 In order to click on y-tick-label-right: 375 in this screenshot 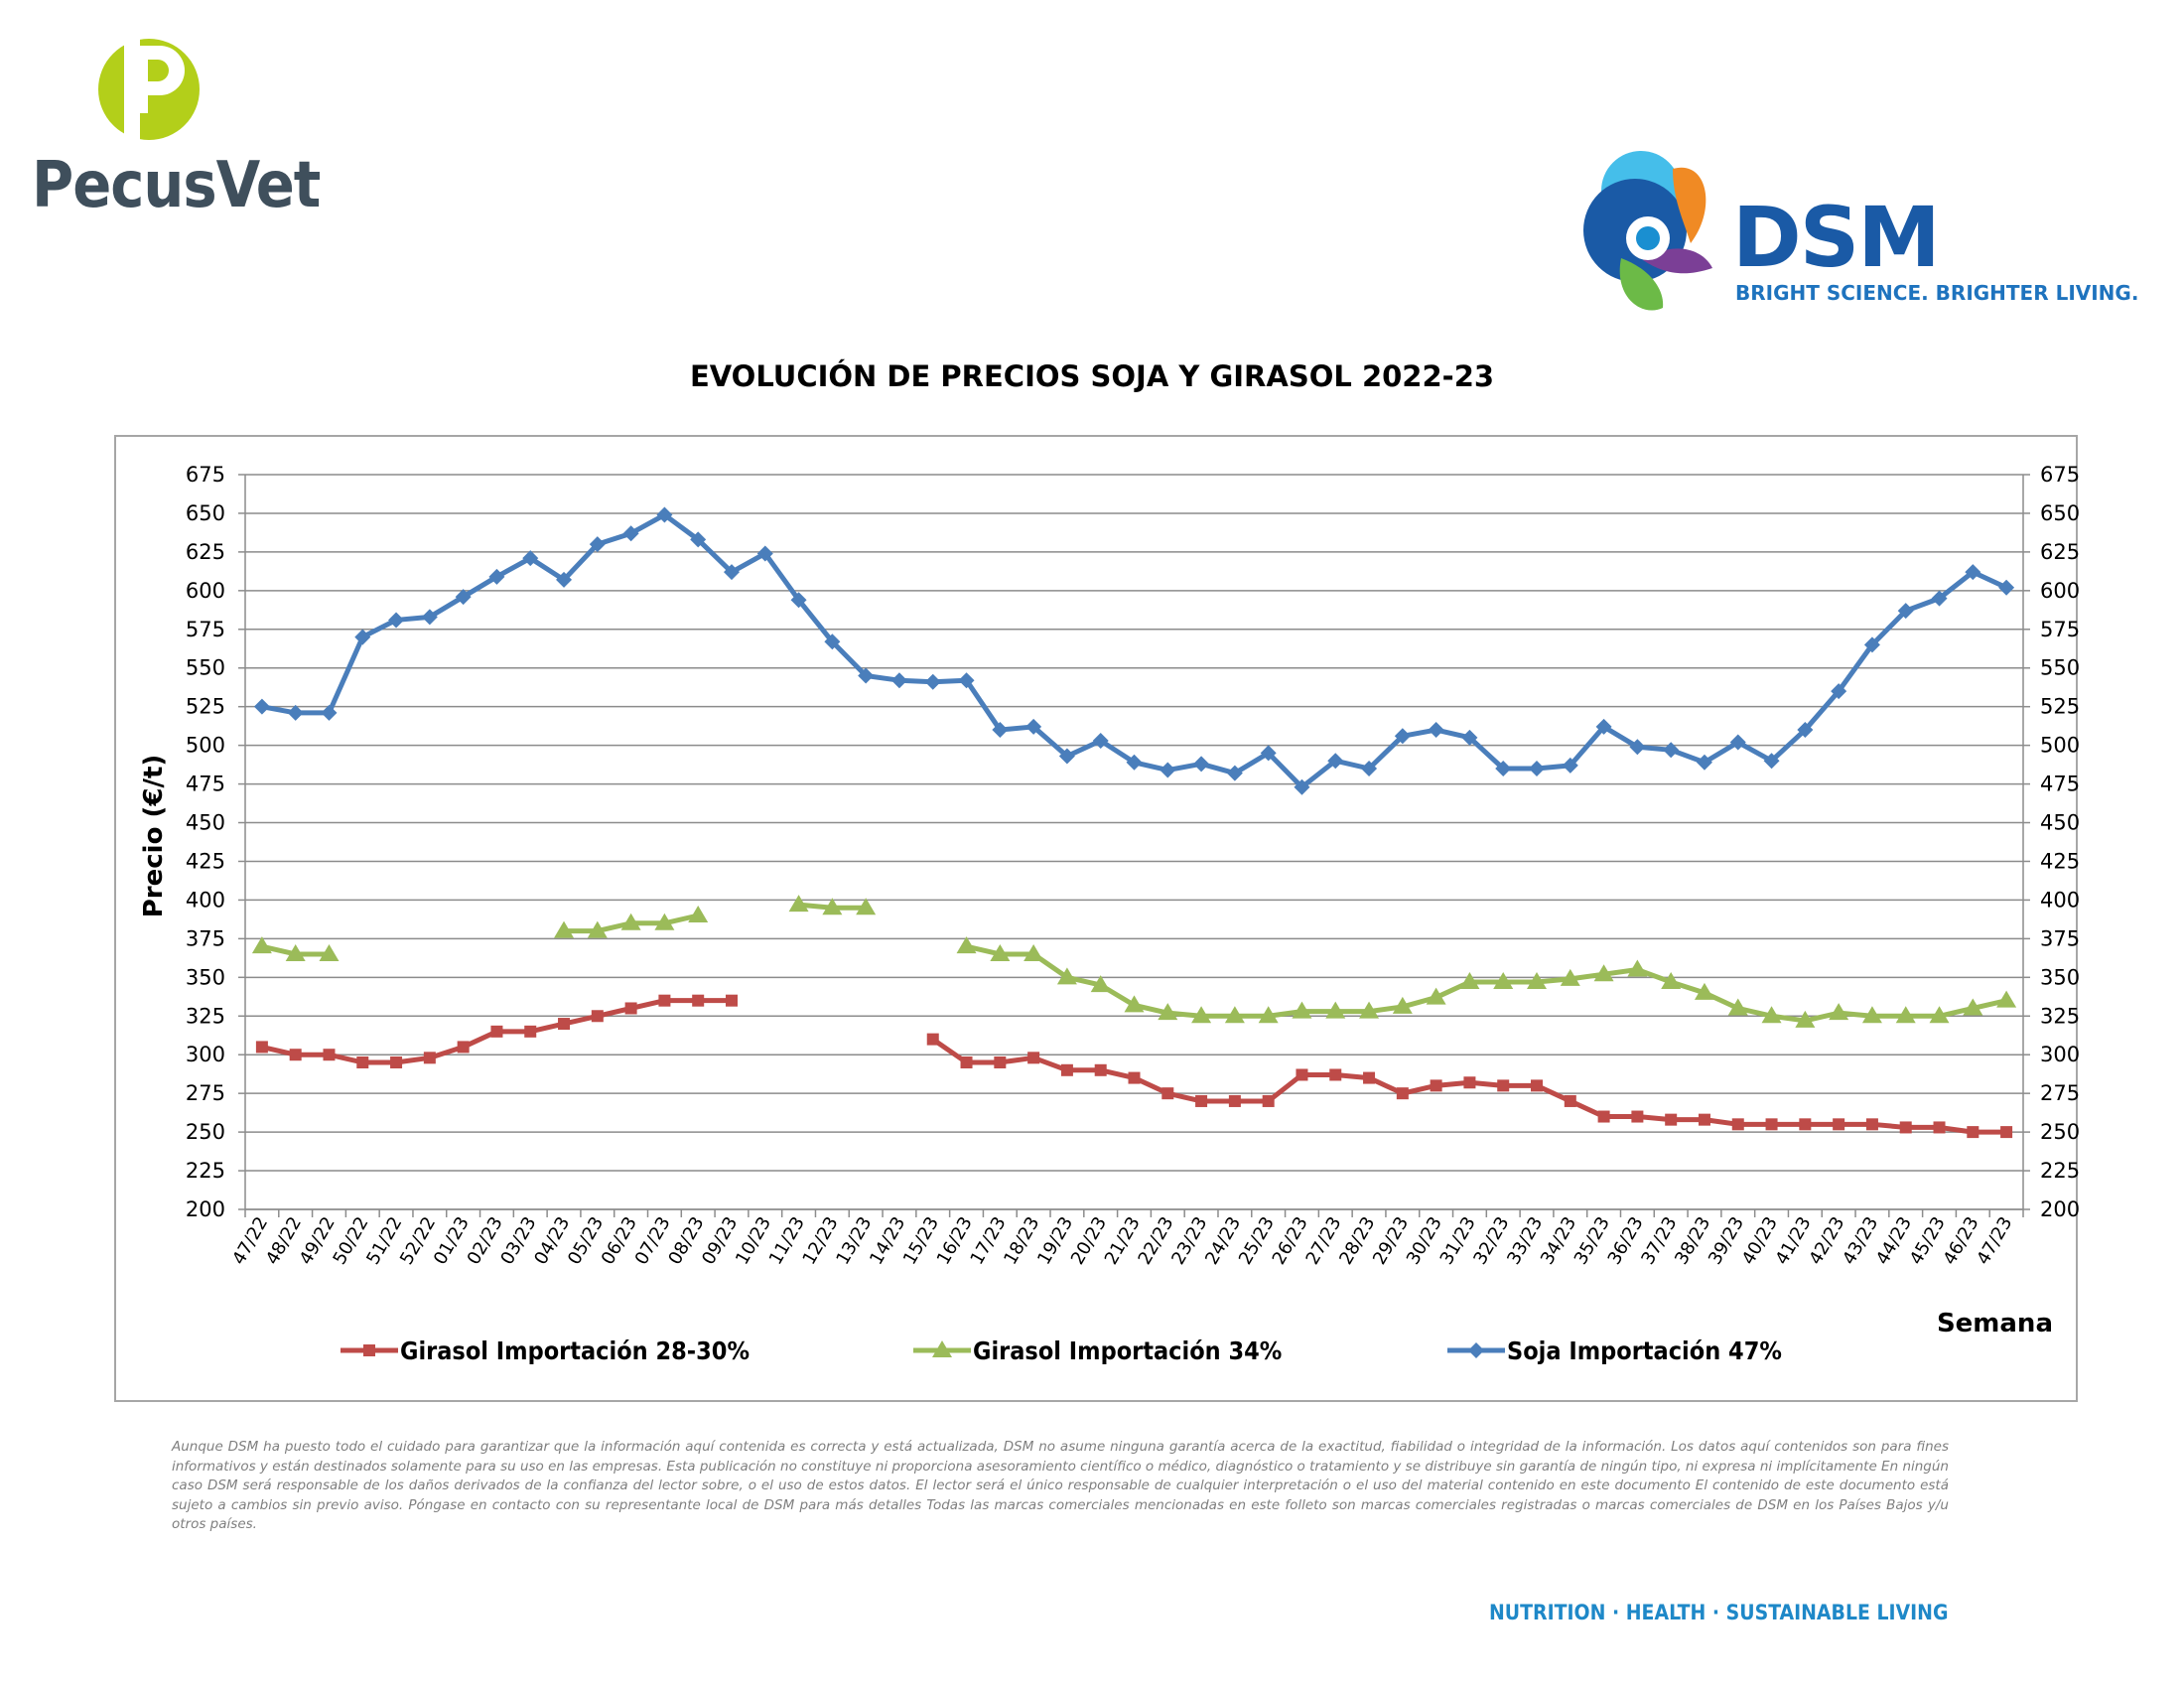, I will do `click(2060, 938)`.